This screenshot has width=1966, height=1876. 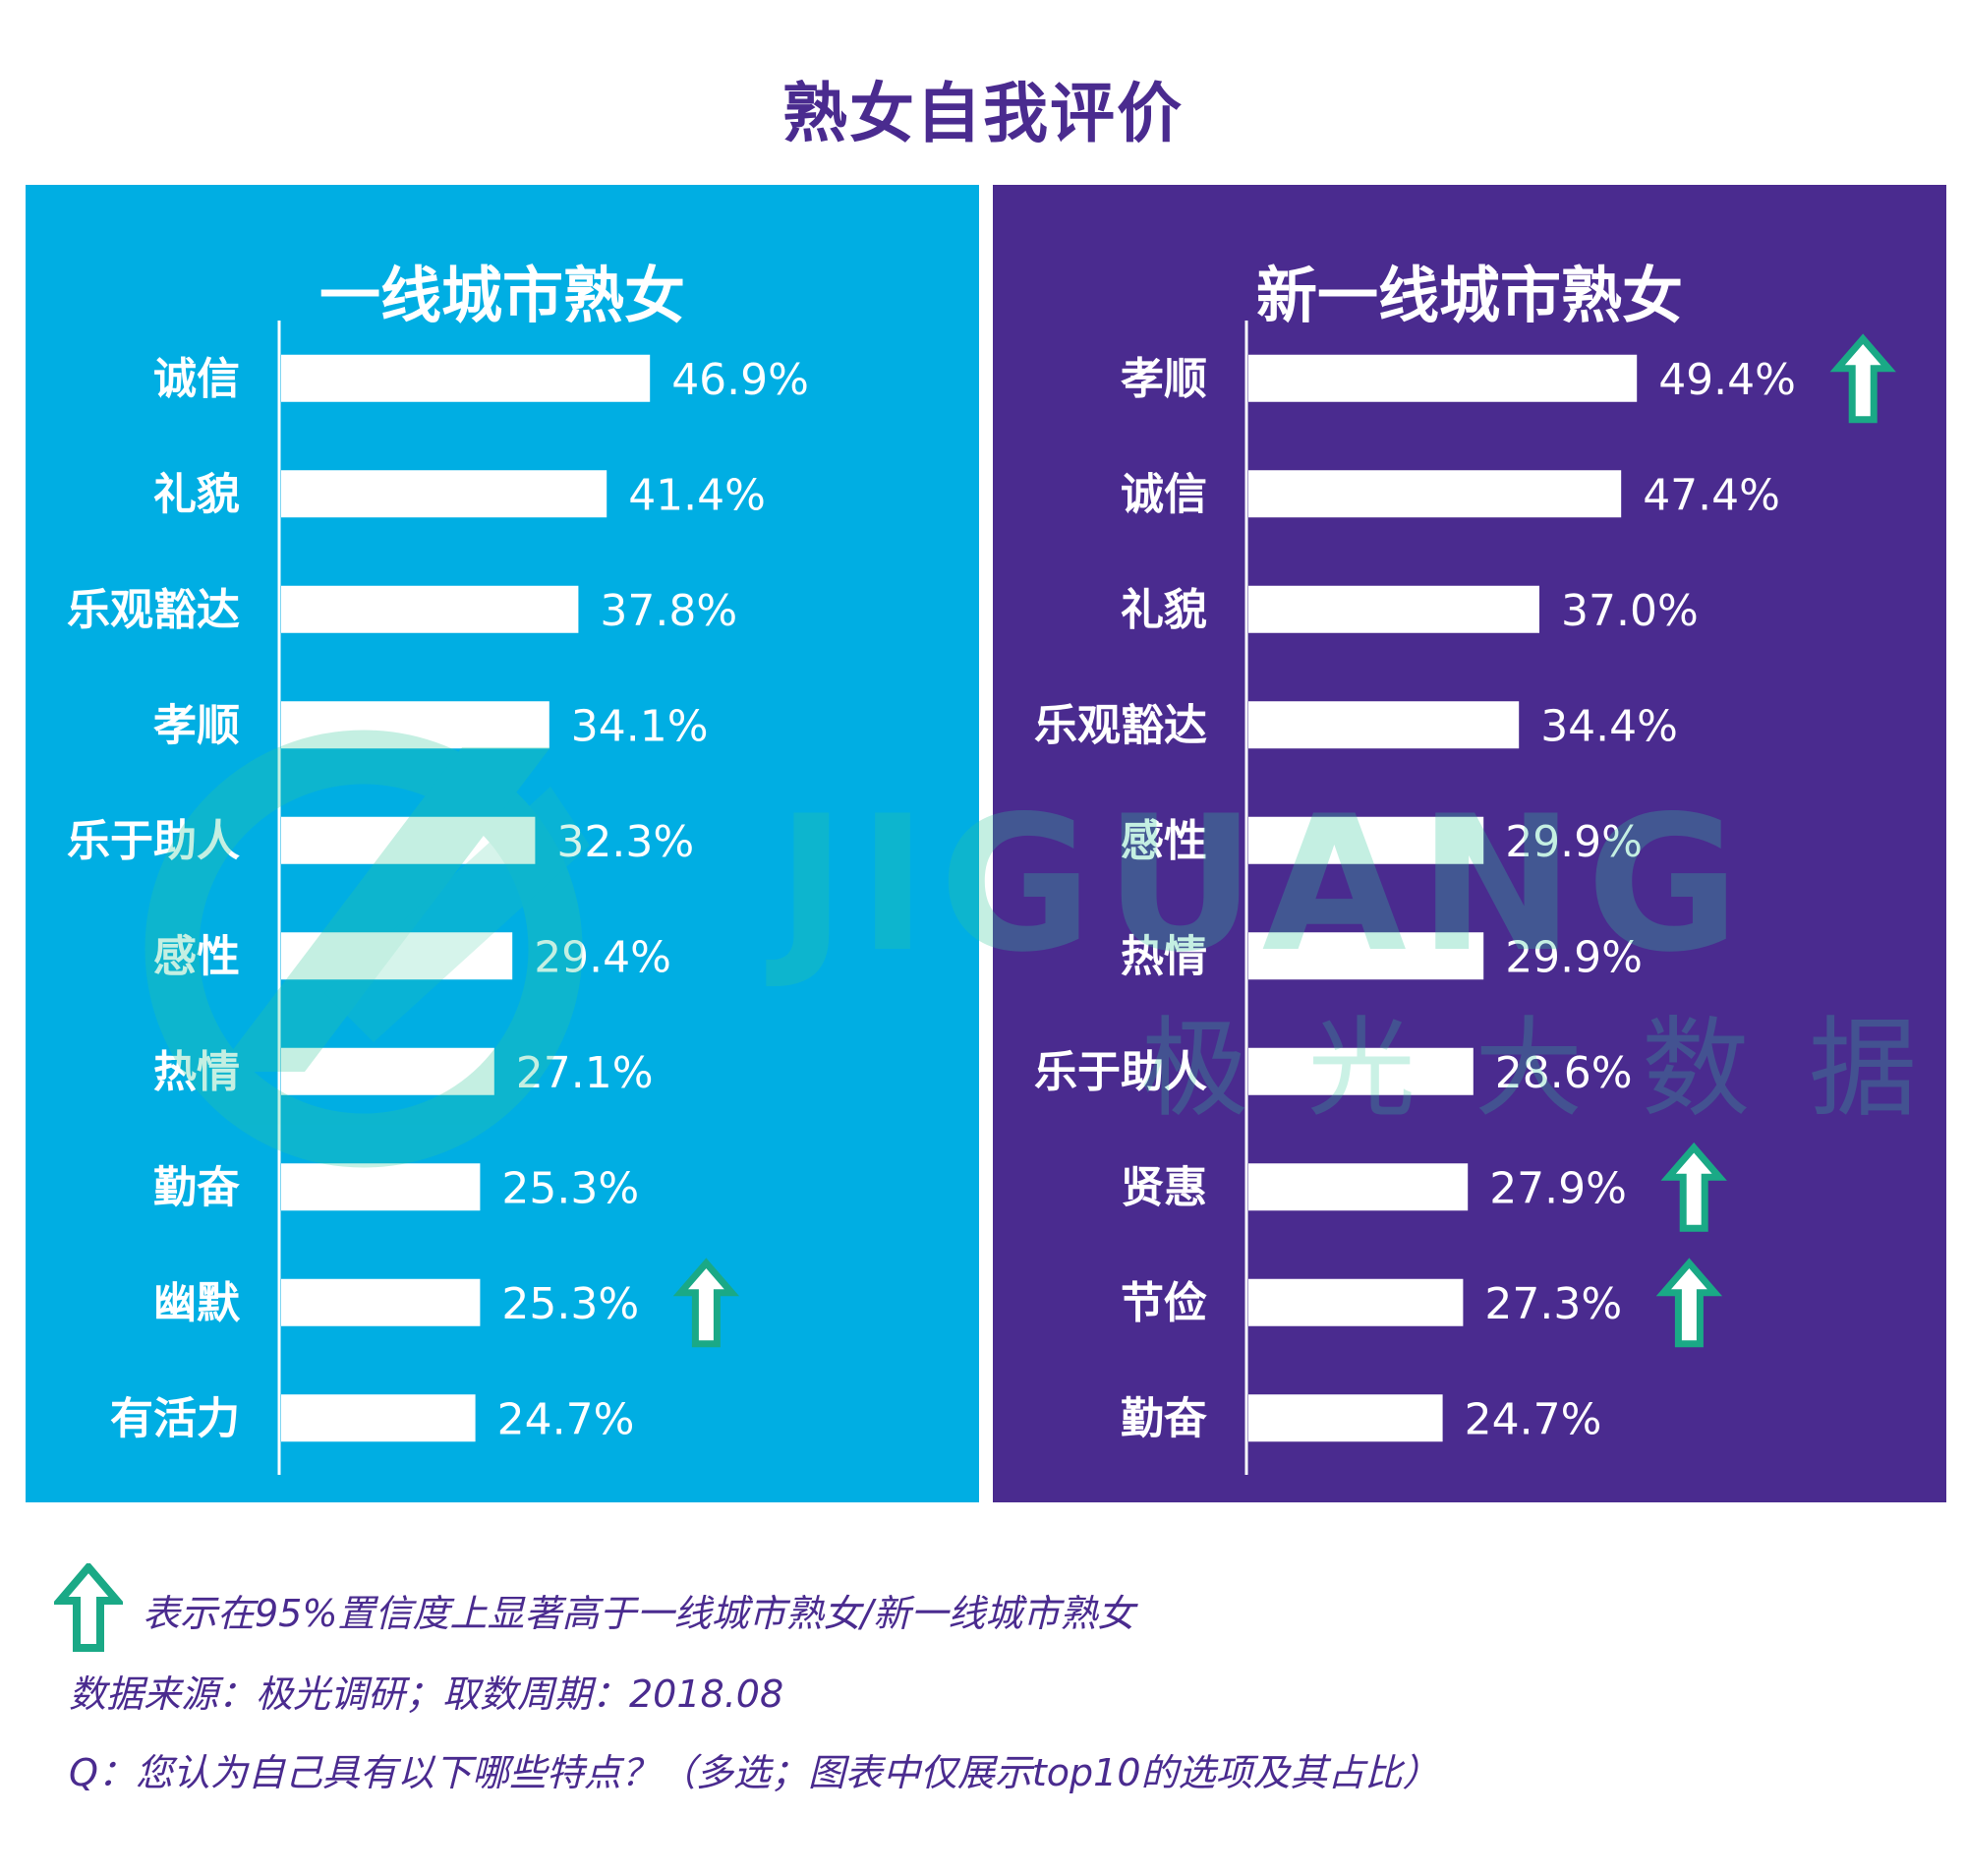 I want to click on value-label: 47.4%, so click(x=1712, y=495).